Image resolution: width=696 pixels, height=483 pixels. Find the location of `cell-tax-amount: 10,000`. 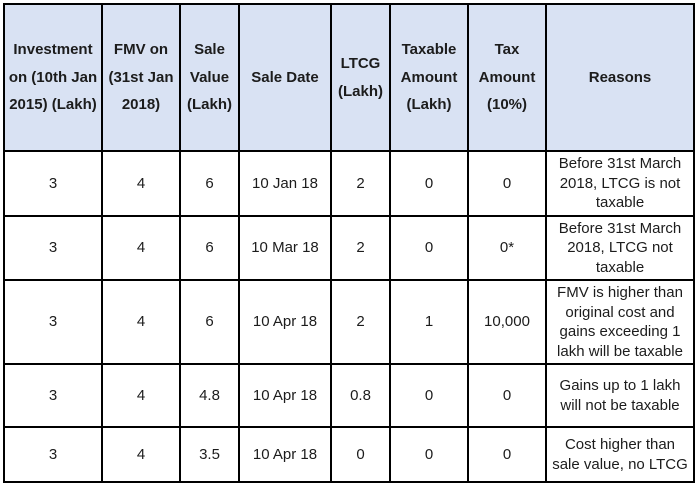

cell-tax-amount: 10,000 is located at coordinates (507, 322).